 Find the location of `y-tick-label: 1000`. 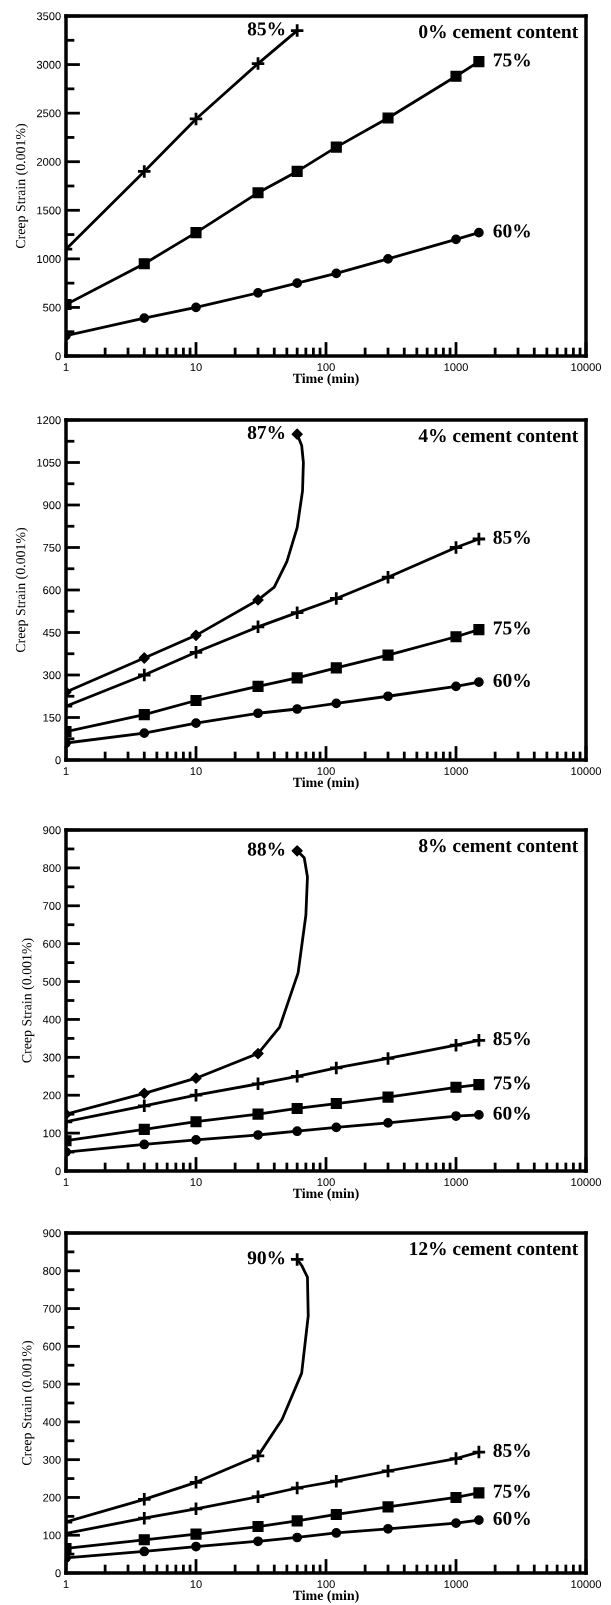

y-tick-label: 1000 is located at coordinates (49, 259).